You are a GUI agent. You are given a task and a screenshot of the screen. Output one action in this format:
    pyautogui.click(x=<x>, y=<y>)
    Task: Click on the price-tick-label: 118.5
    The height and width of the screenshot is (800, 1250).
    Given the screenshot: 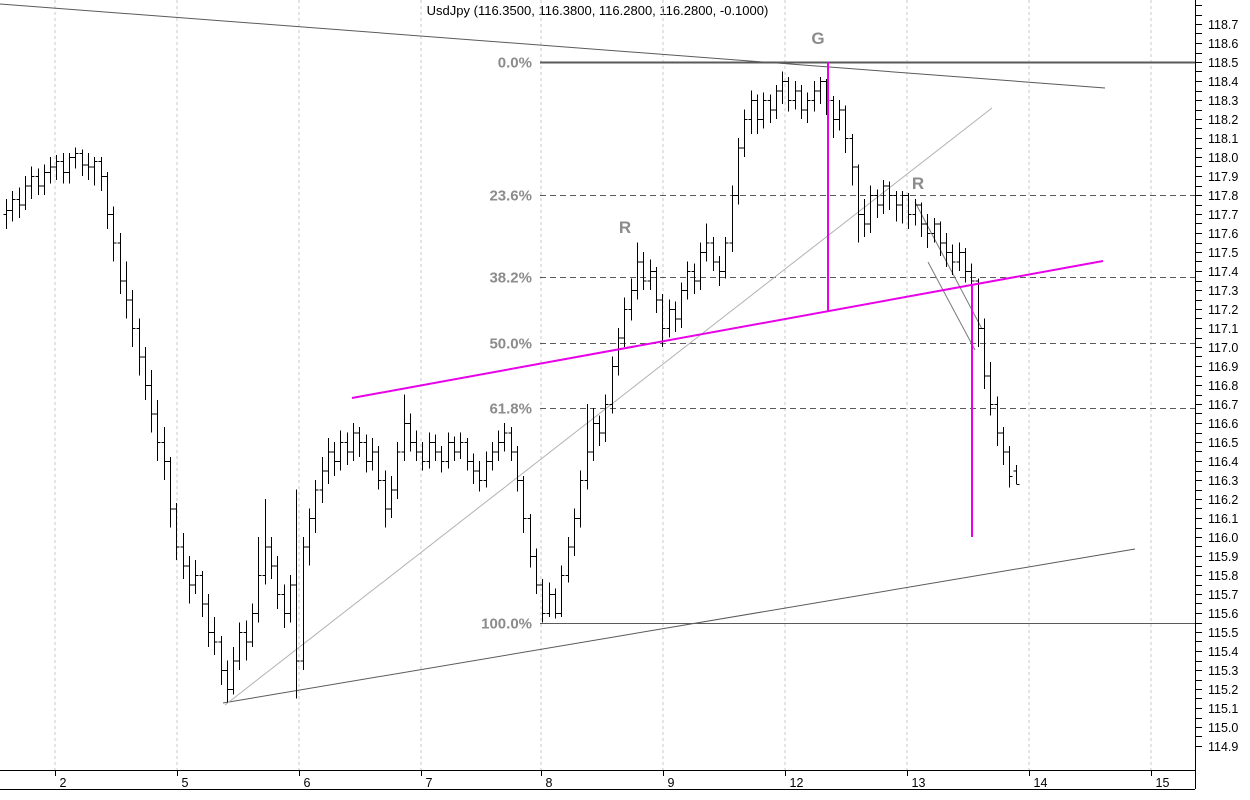 What is the action you would take?
    pyautogui.click(x=1223, y=63)
    